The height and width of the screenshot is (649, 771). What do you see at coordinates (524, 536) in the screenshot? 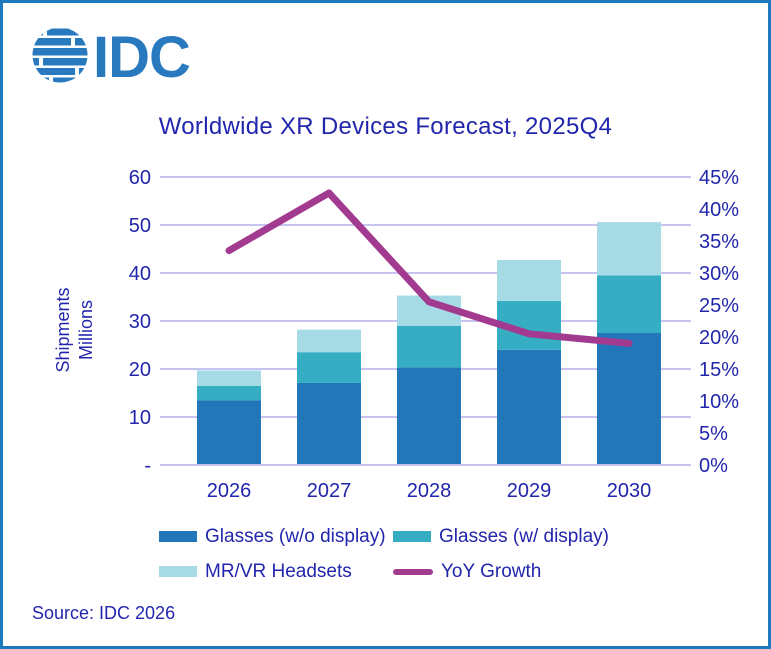
I see `legend-label: Glasses (w/ display)` at bounding box center [524, 536].